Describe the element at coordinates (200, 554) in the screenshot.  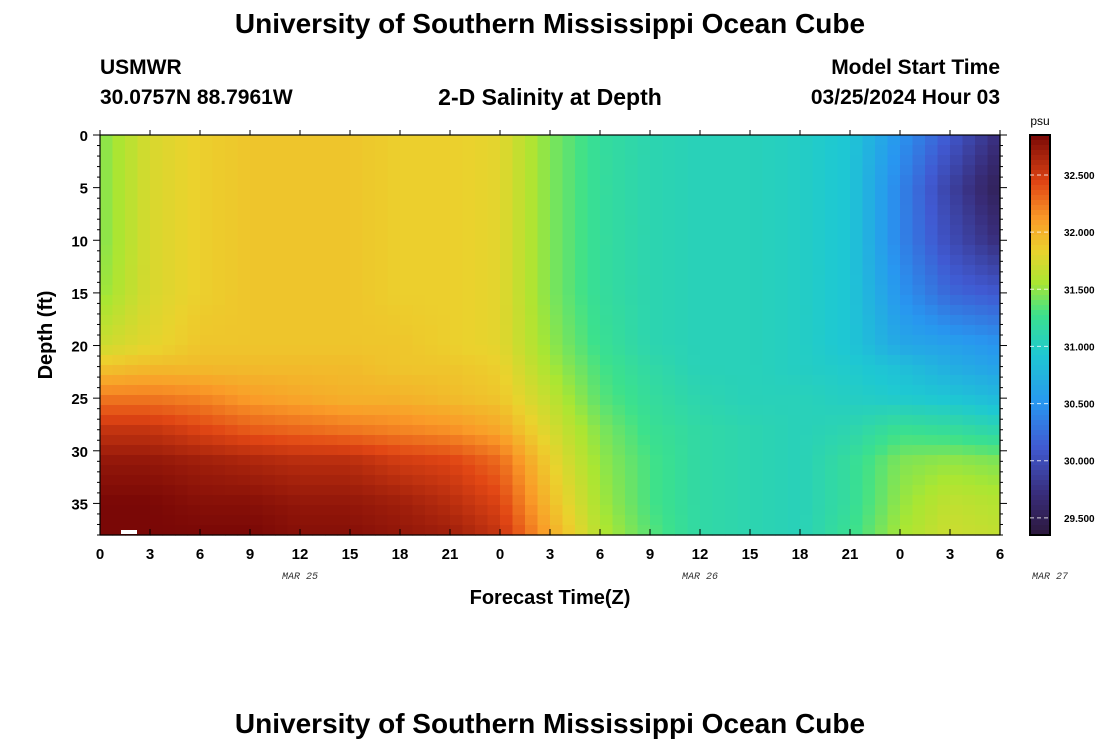
I see `x-tick-label: 6` at that location.